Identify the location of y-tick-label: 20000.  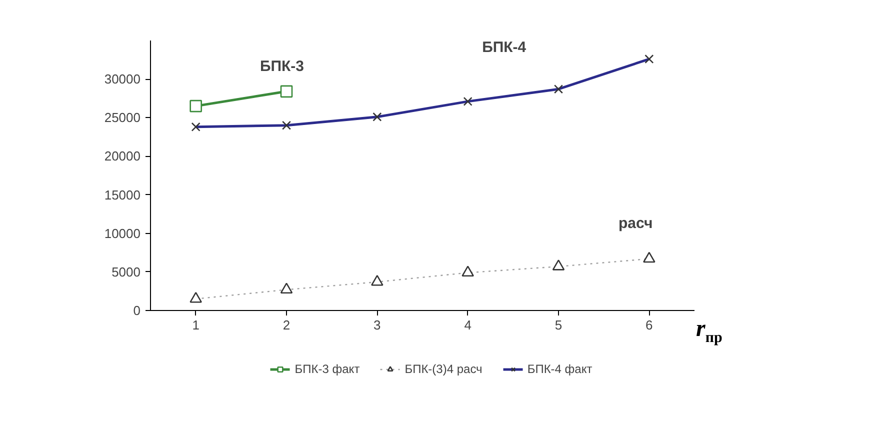
(122, 156).